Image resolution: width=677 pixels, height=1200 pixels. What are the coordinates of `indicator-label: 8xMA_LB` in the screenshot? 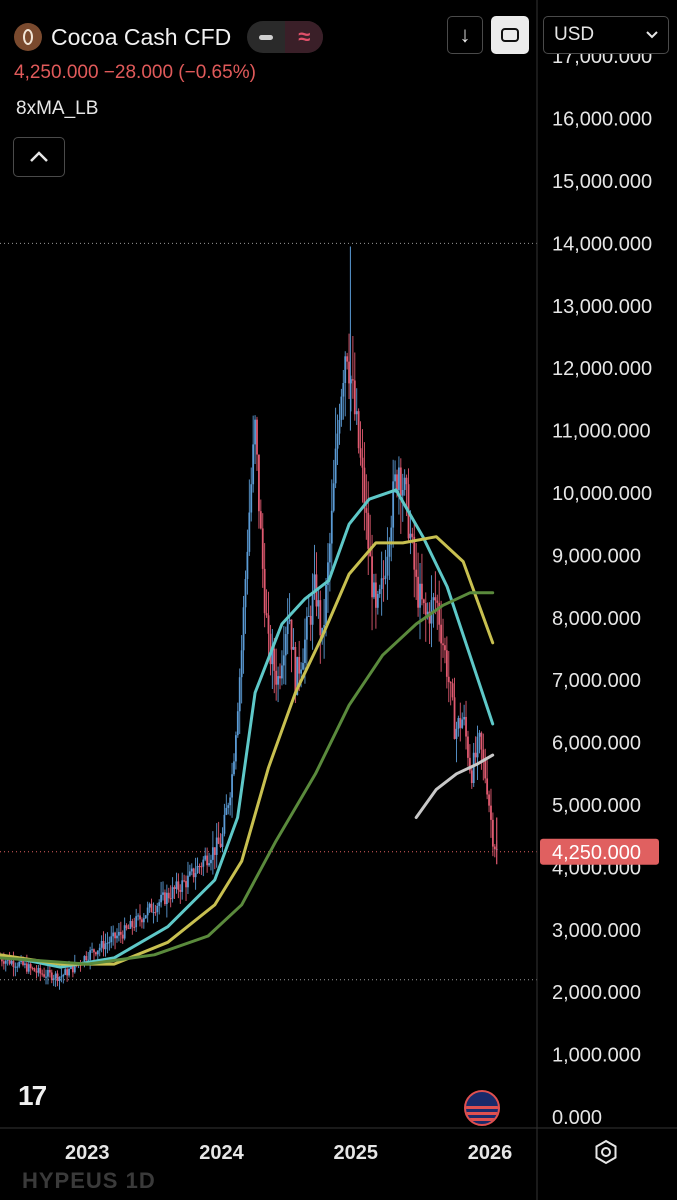 It's located at (57, 108).